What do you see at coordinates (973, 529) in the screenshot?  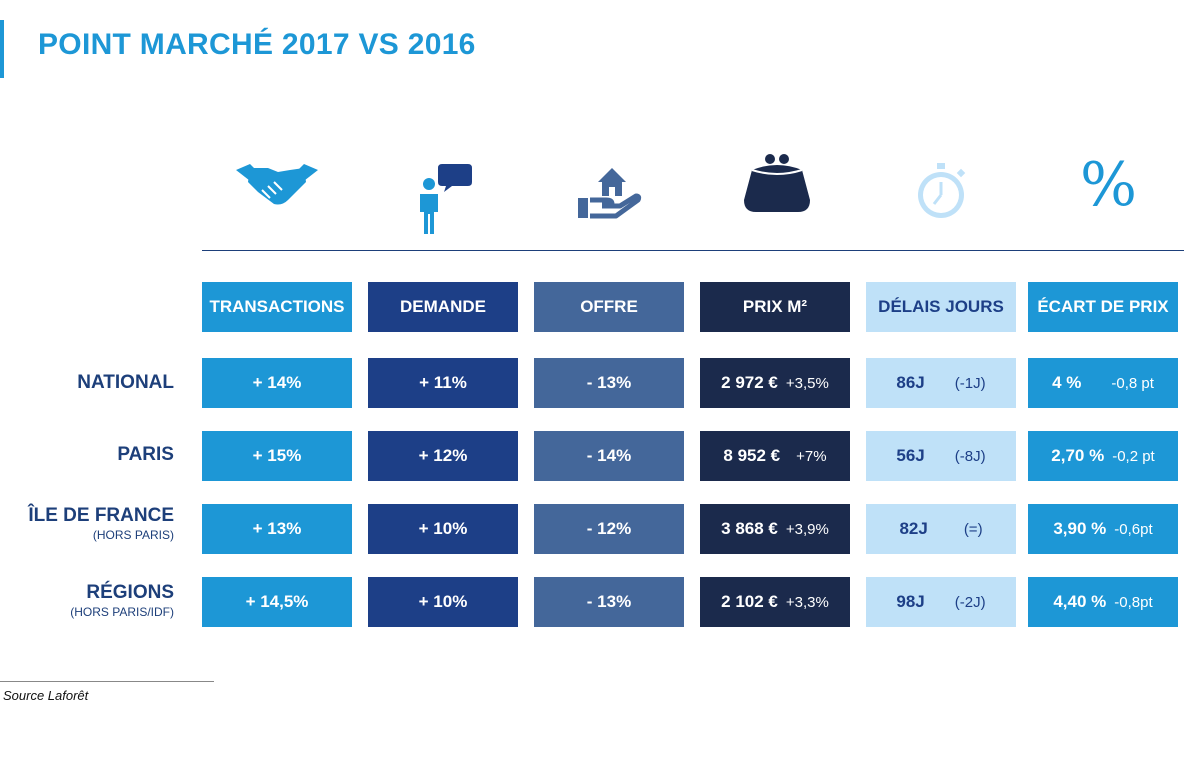 I see `delais-variation: (=)` at bounding box center [973, 529].